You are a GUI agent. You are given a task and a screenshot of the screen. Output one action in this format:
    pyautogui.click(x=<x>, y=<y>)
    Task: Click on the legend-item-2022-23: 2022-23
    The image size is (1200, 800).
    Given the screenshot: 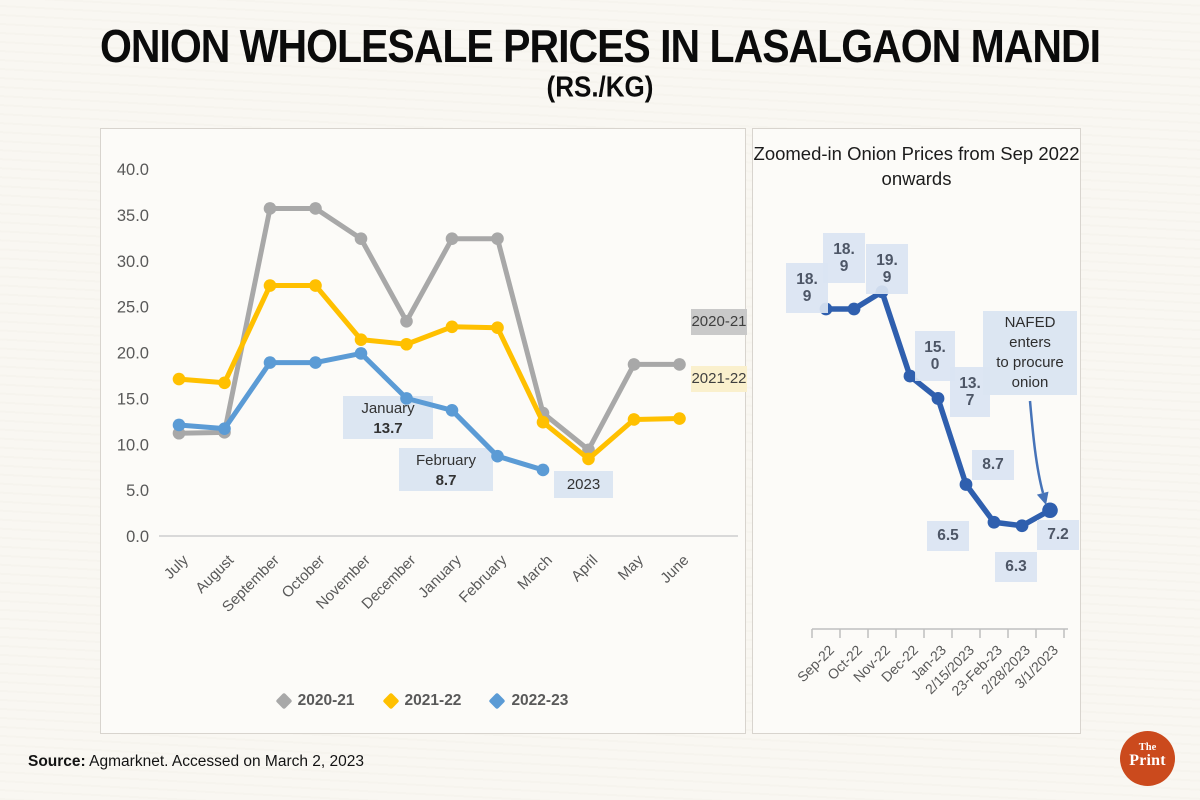 What is the action you would take?
    pyautogui.click(x=528, y=701)
    